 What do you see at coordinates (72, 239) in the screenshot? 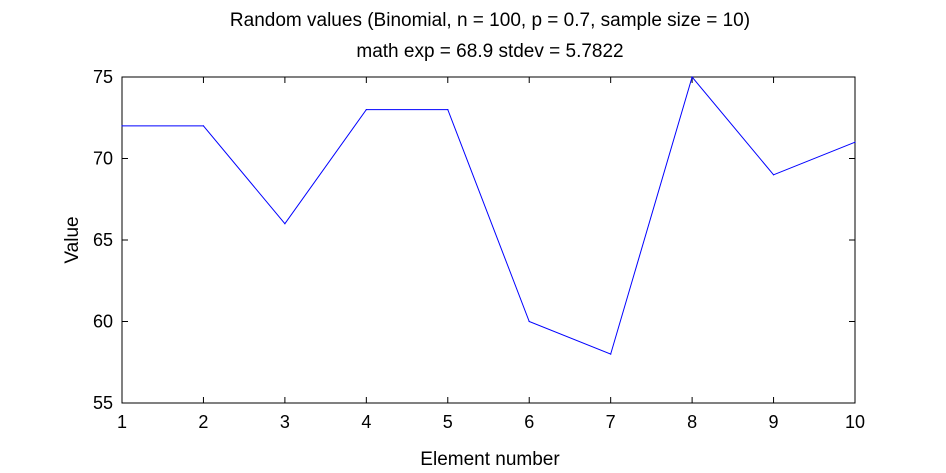
I see `y-axis-label: Value` at bounding box center [72, 239].